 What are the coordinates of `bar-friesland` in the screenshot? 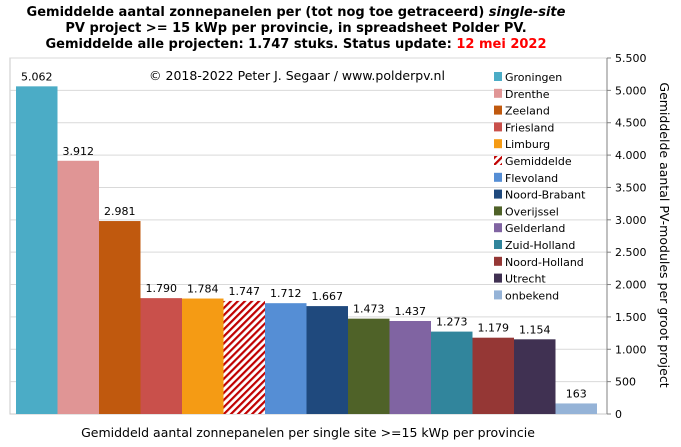 It's located at (161, 356).